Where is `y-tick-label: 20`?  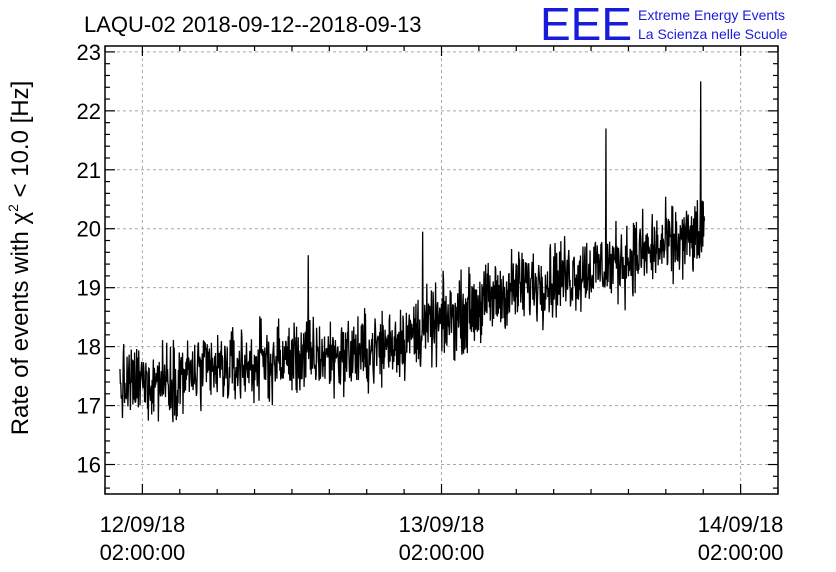
y-tick-label: 20 is located at coordinates (89, 229).